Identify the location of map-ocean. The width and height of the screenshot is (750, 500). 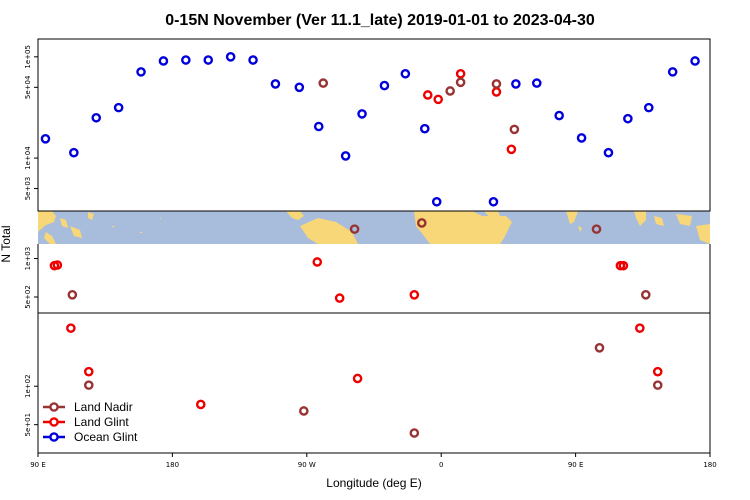
(374, 227).